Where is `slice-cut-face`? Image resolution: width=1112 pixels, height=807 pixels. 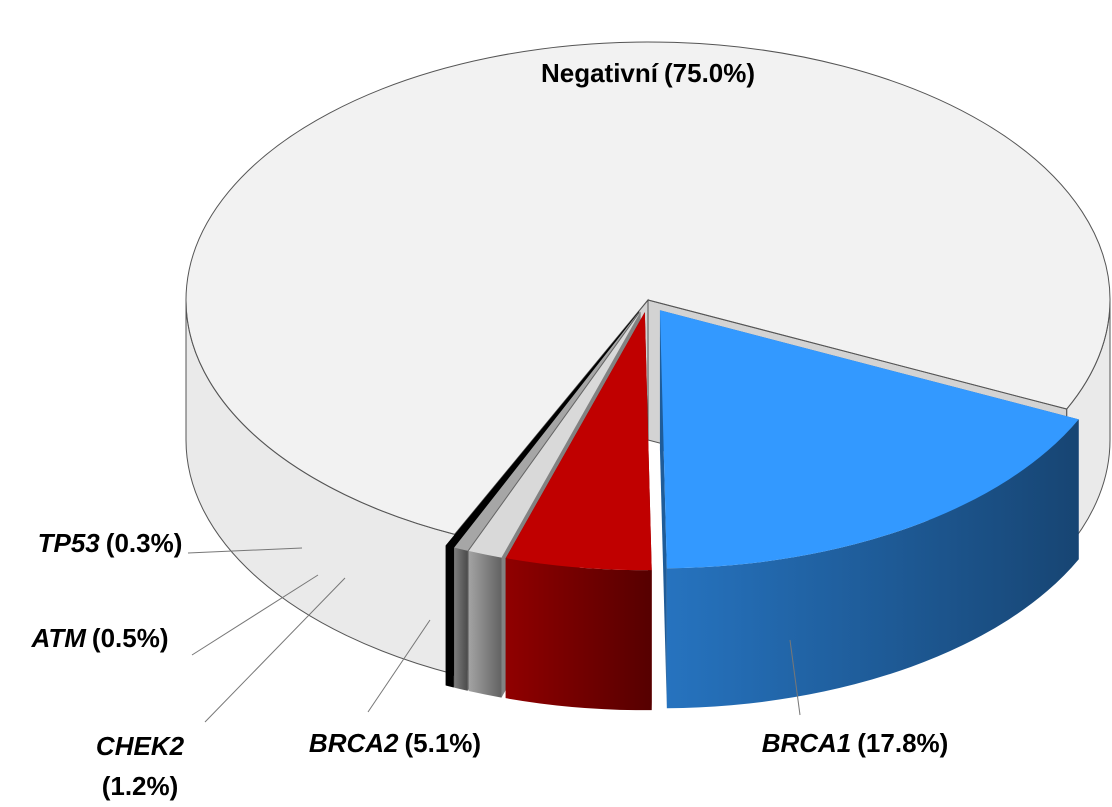
slice-cut-face is located at coordinates (663, 509).